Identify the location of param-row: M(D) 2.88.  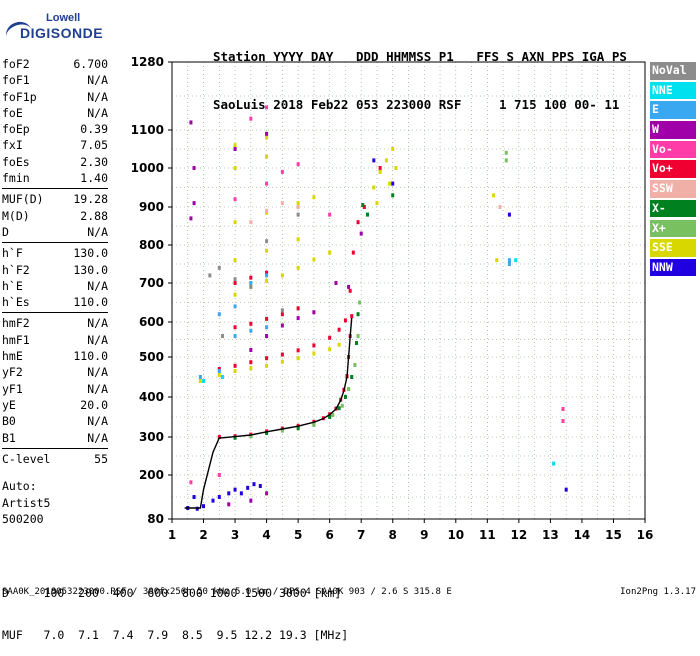
(55, 216).